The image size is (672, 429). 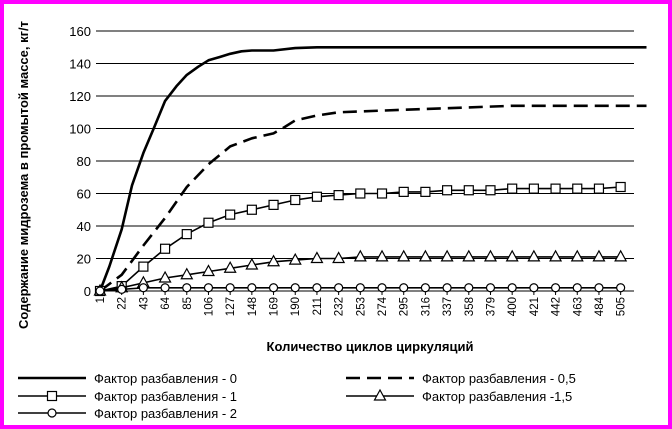 What do you see at coordinates (166, 302) in the screenshot?
I see `x-tick-label: 64` at bounding box center [166, 302].